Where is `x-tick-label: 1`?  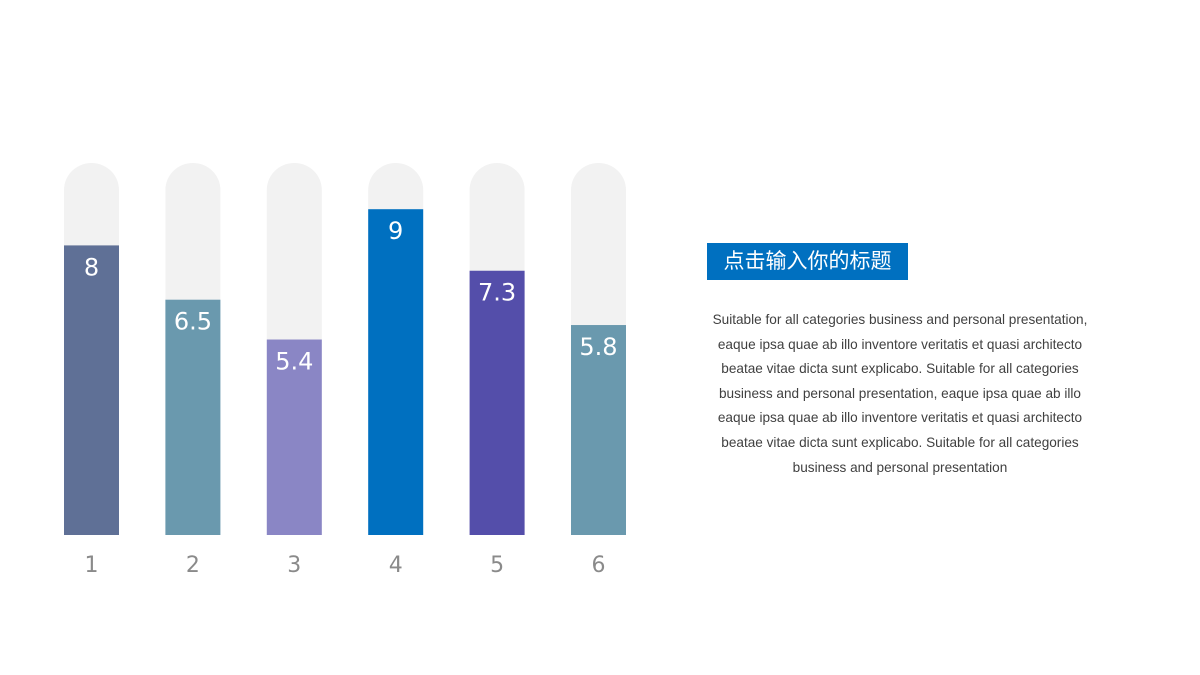 x-tick-label: 1 is located at coordinates (92, 565).